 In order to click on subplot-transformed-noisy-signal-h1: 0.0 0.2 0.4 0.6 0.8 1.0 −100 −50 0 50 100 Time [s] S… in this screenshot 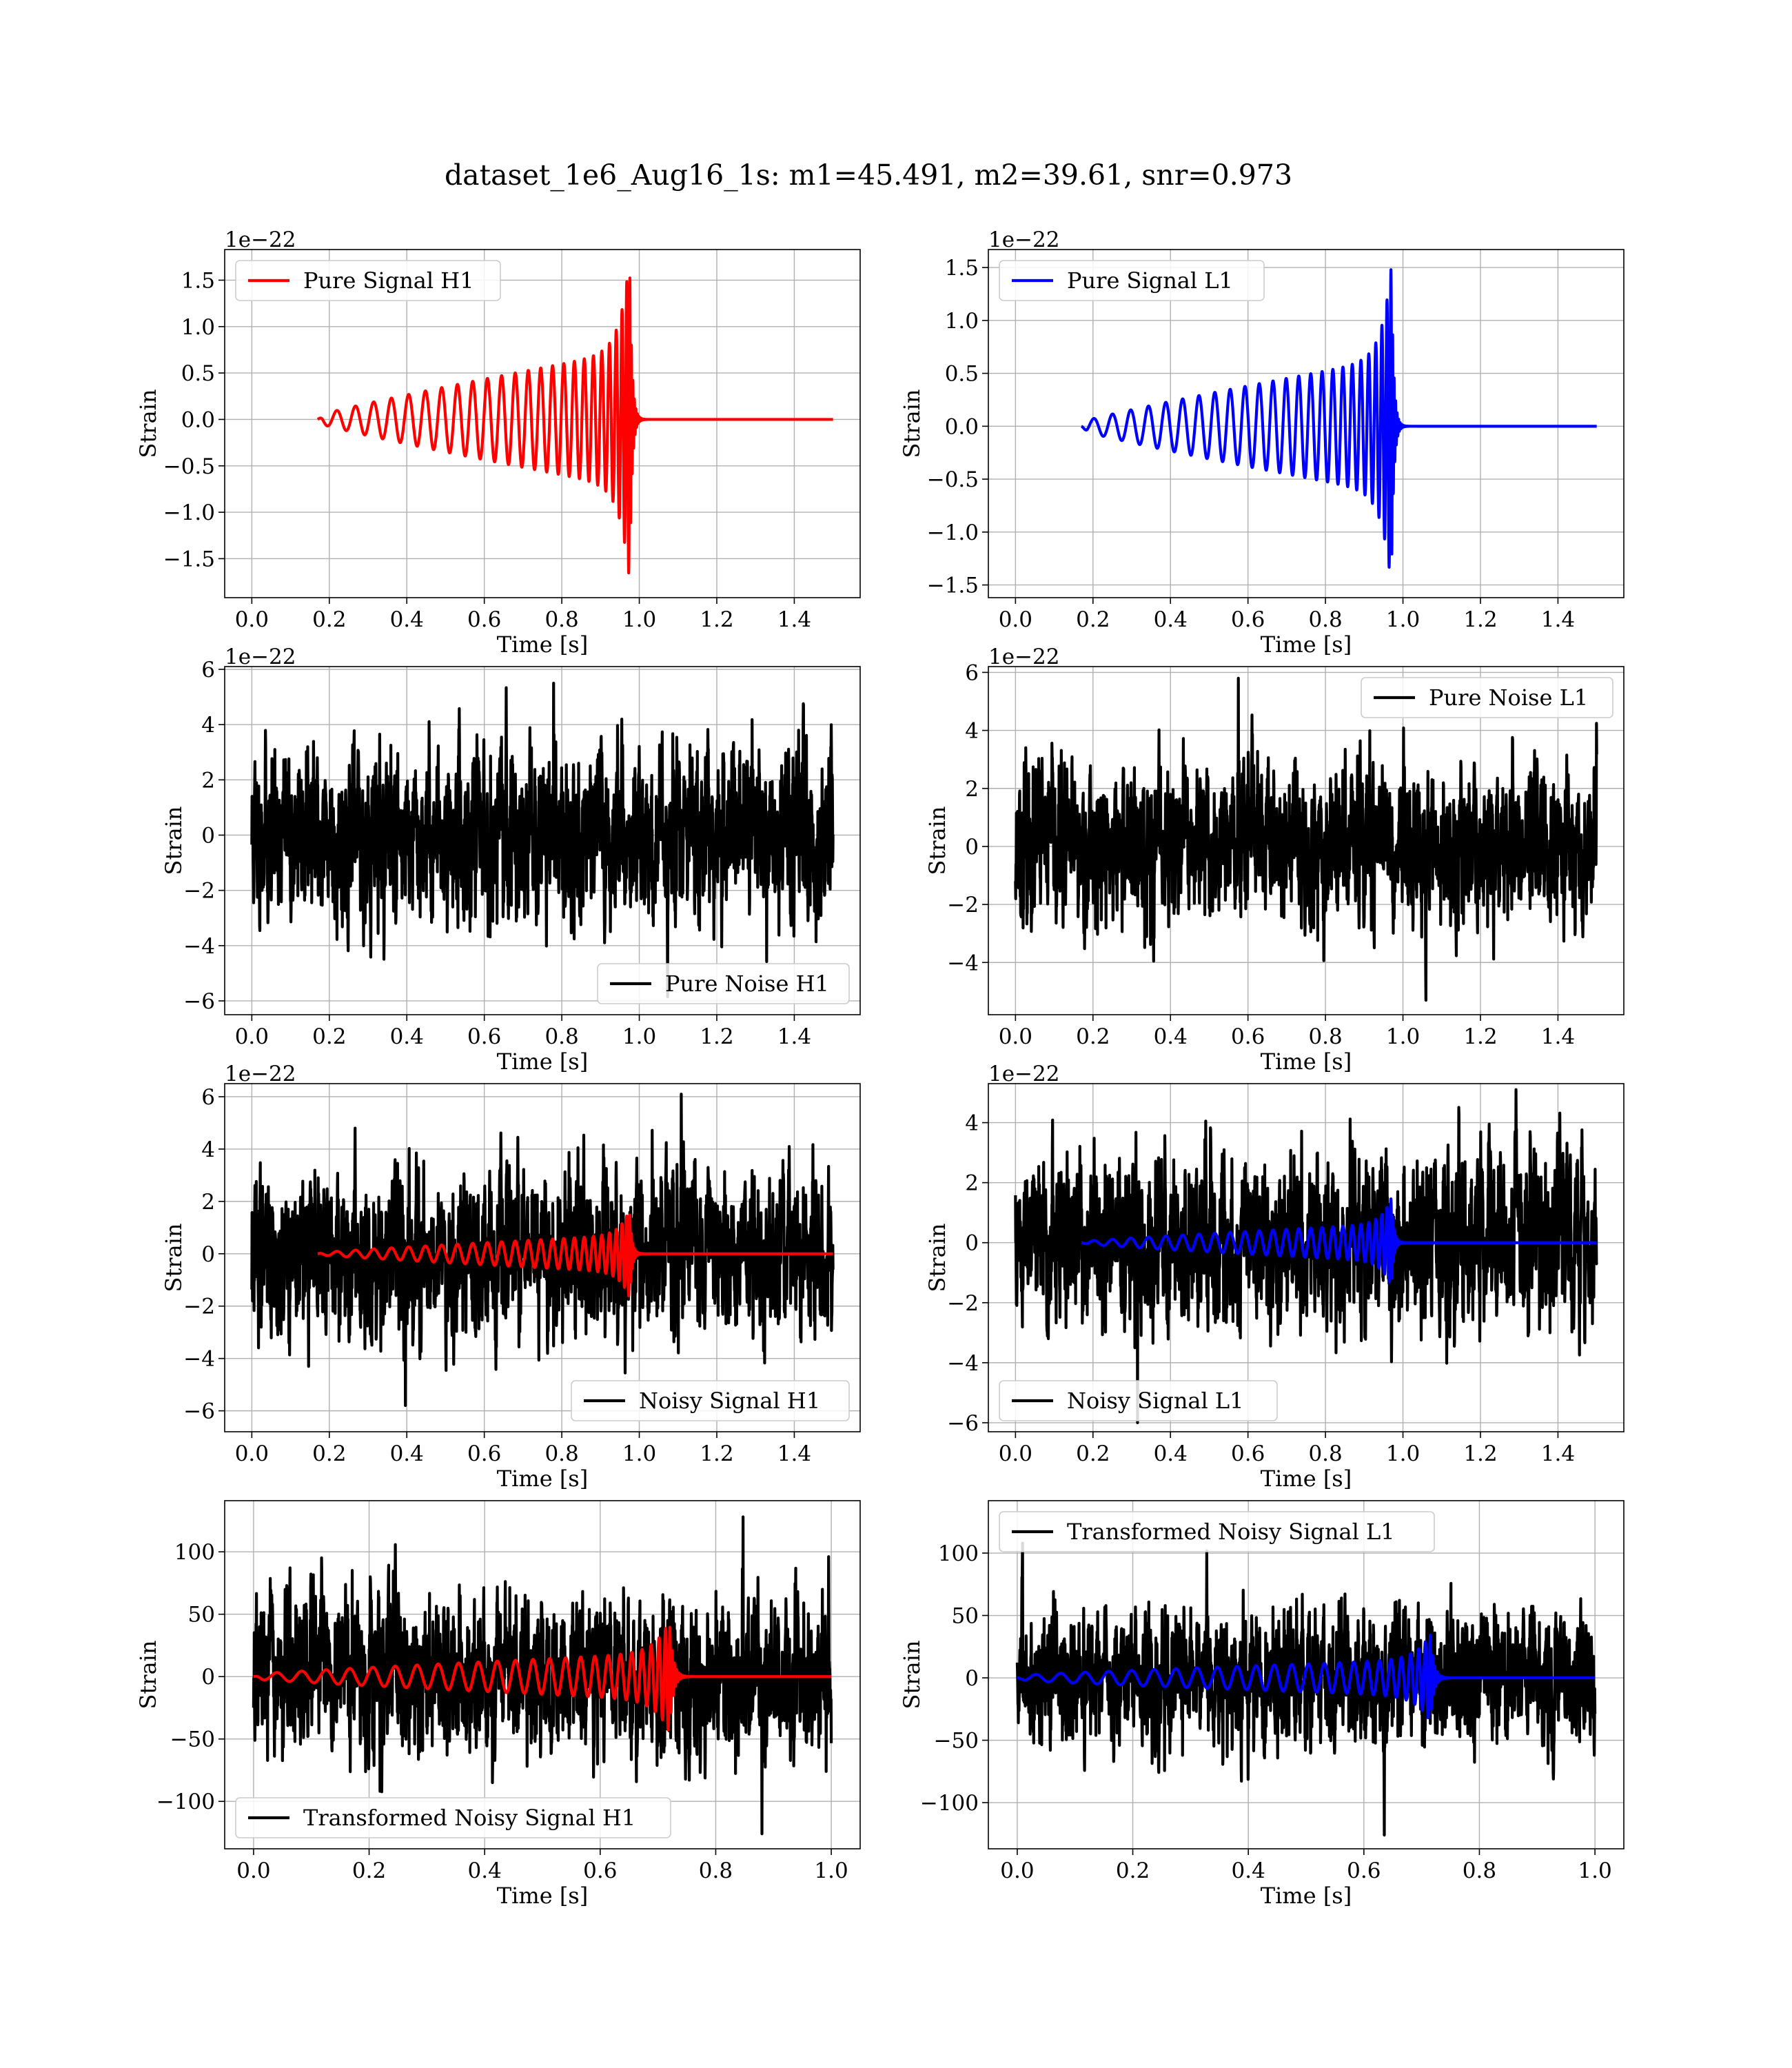, I will do `click(498, 1704)`.